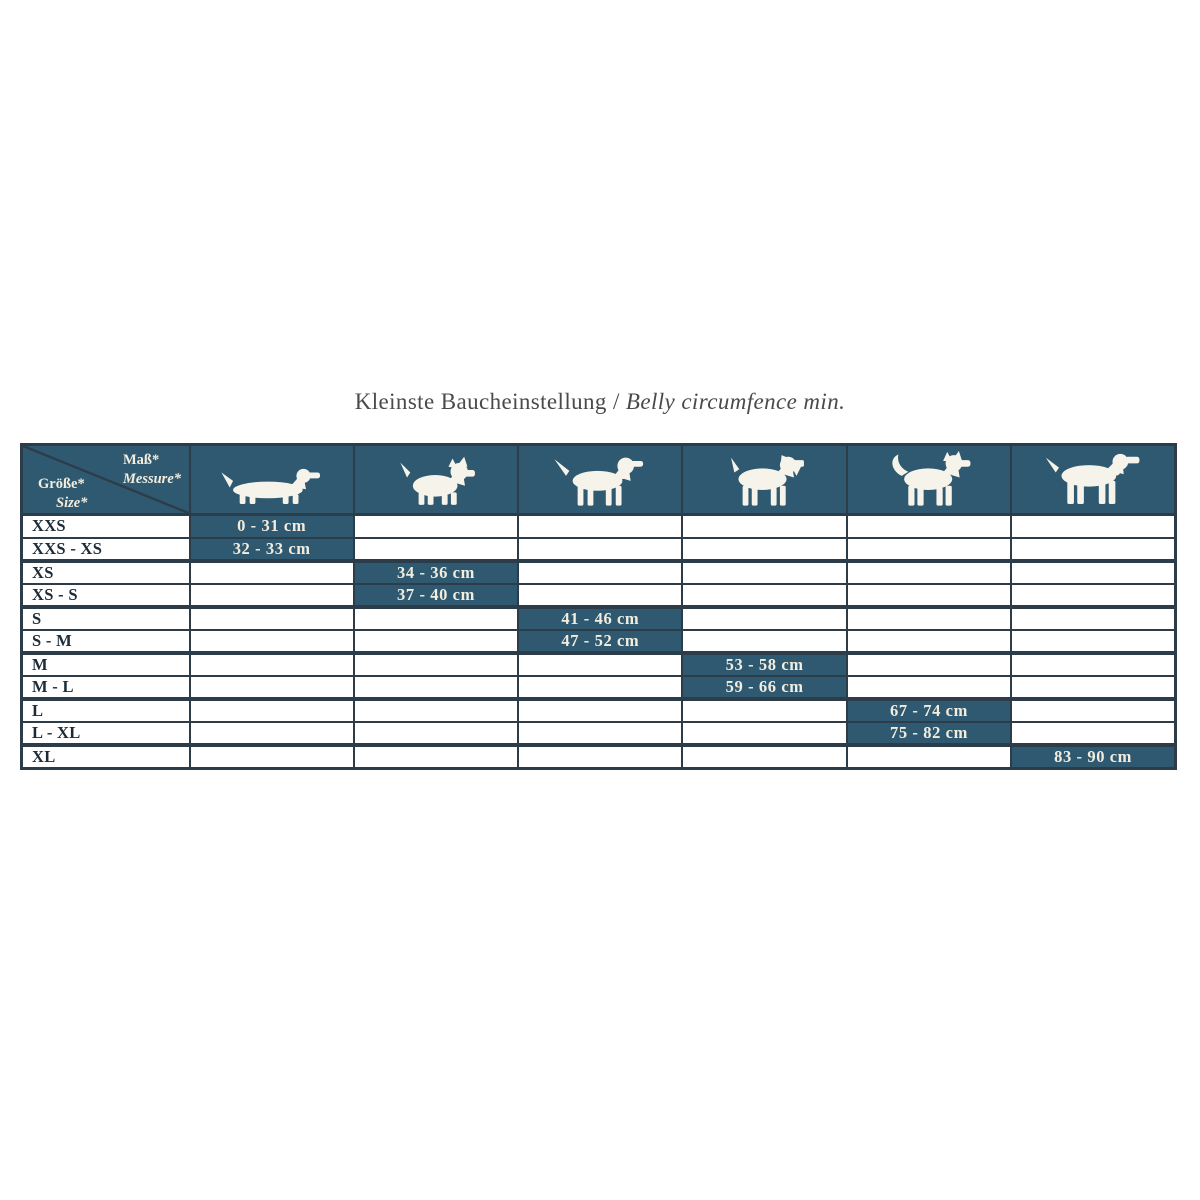 The width and height of the screenshot is (1200, 1200). I want to click on range-cell: 47 - 52 cm, so click(600, 641).